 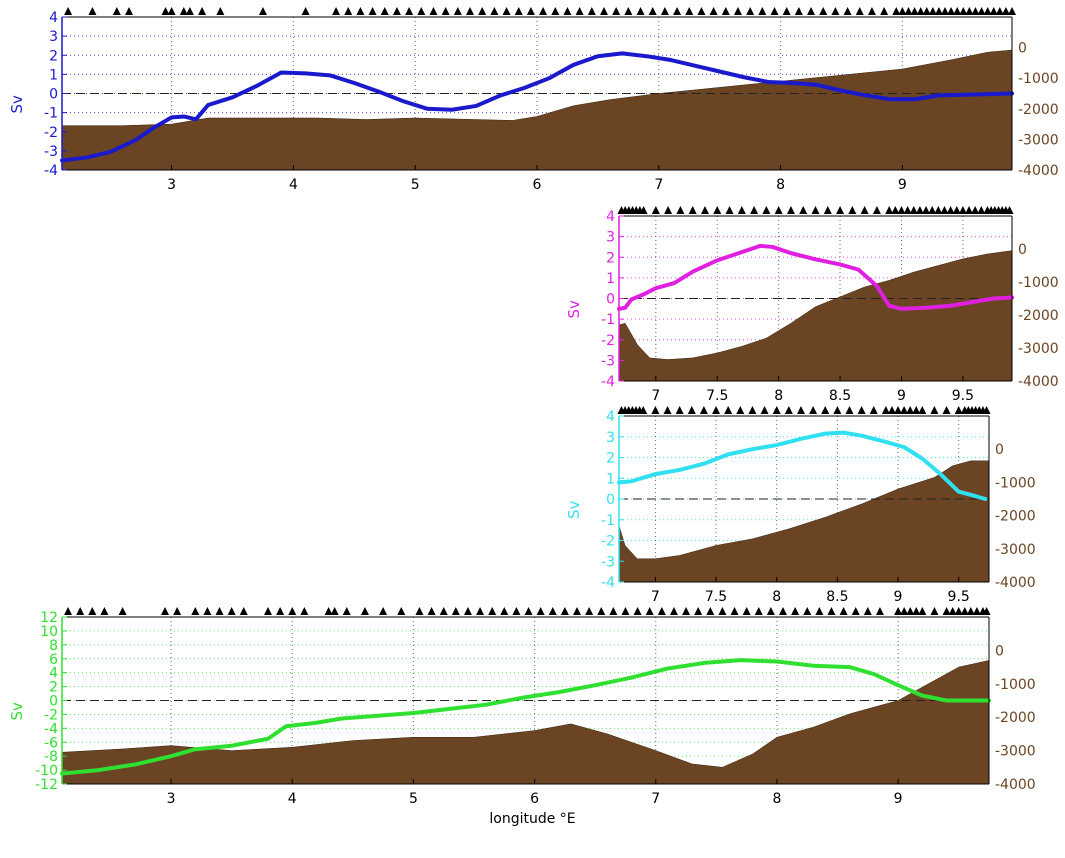 What do you see at coordinates (532, 819) in the screenshot?
I see `x-axis-label: longitude °E` at bounding box center [532, 819].